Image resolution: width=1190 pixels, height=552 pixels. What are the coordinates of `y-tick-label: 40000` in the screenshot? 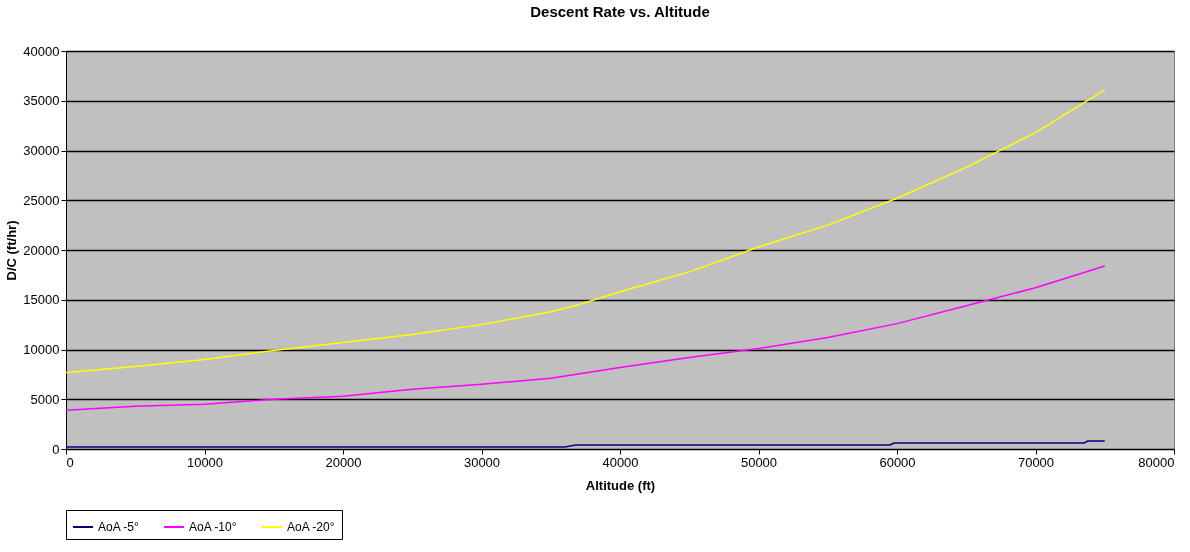 It's located at (41, 51).